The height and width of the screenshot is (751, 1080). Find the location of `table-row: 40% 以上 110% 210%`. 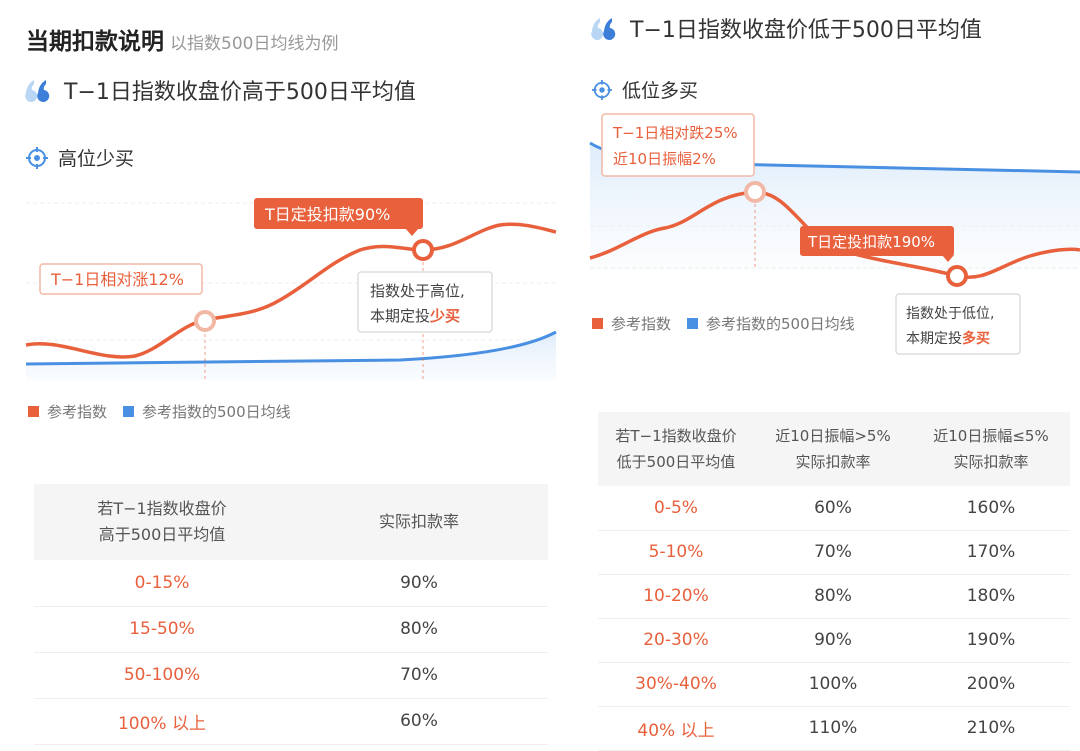

table-row: 40% 以上 110% 210% is located at coordinates (834, 728).